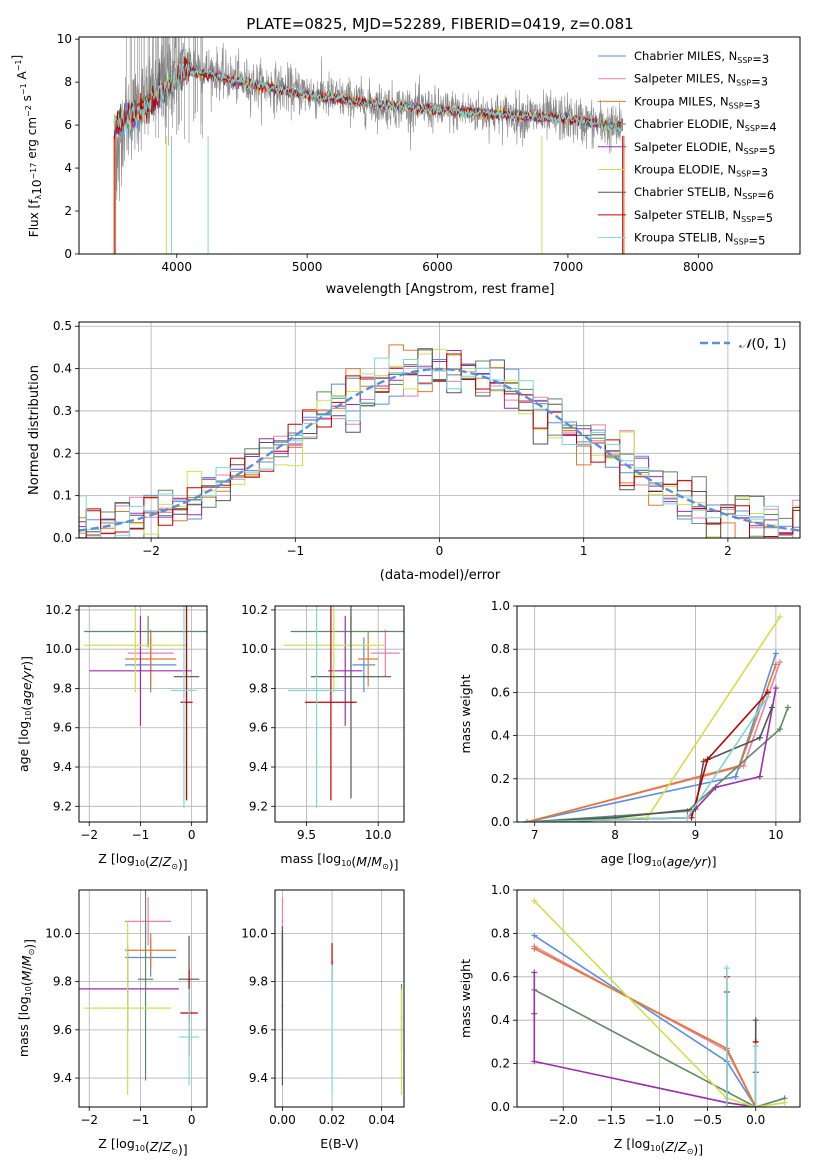  I want to click on y-axis-label: Flux [fλ10−17 erg cm−2 s−1 A−1], so click(27, 146).